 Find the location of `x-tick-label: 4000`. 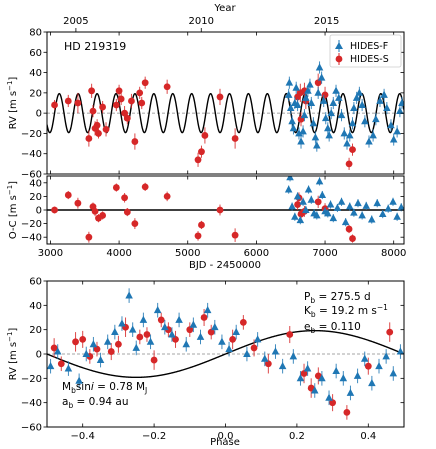

x-tick-label: 4000 is located at coordinates (118, 253).